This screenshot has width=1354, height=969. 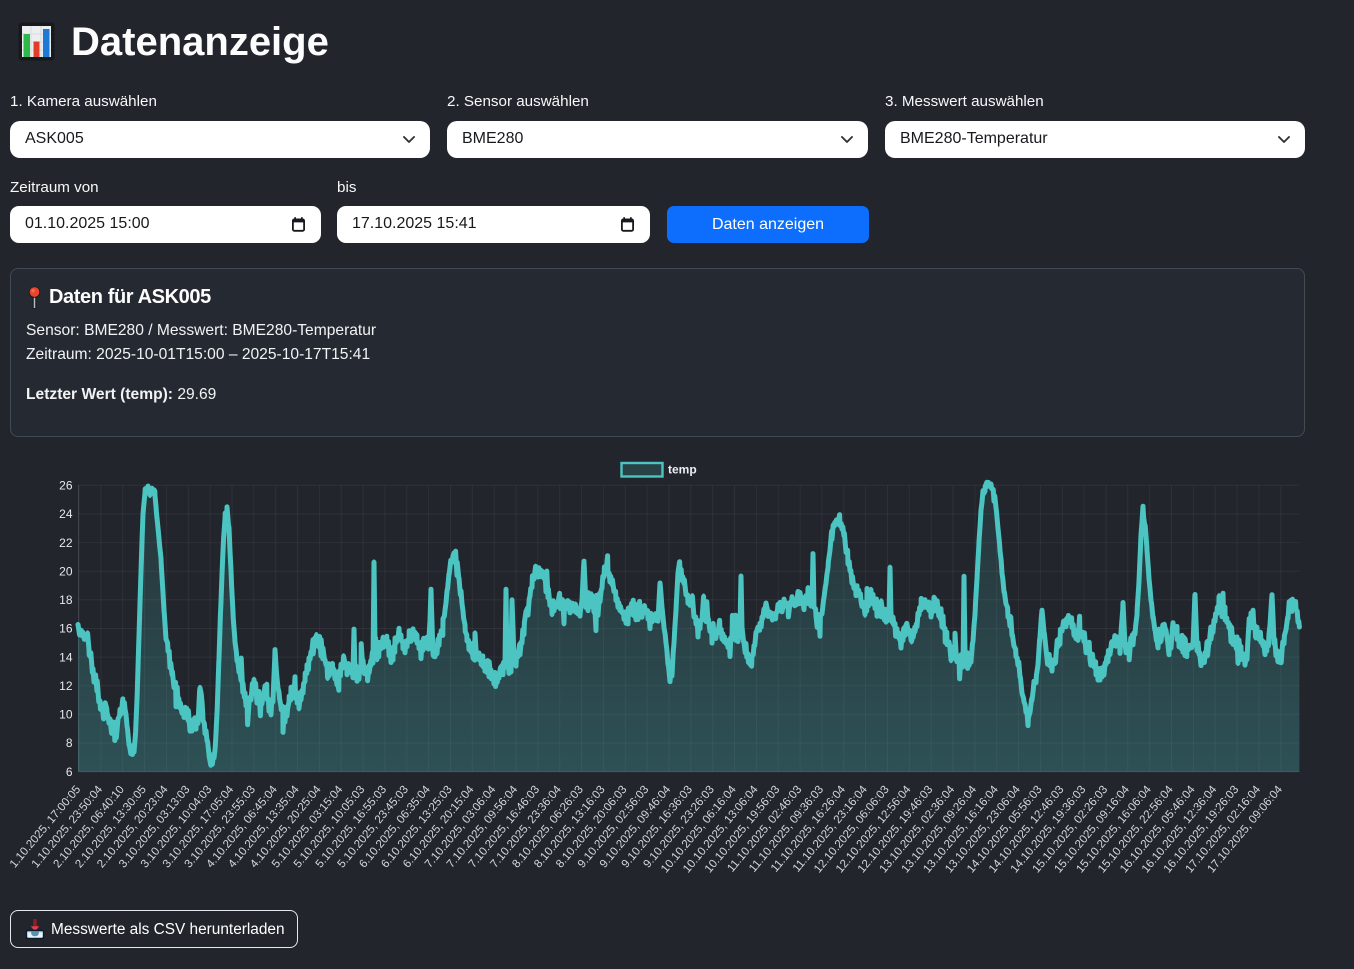 What do you see at coordinates (66, 715) in the screenshot?
I see `svg-text: 10` at bounding box center [66, 715].